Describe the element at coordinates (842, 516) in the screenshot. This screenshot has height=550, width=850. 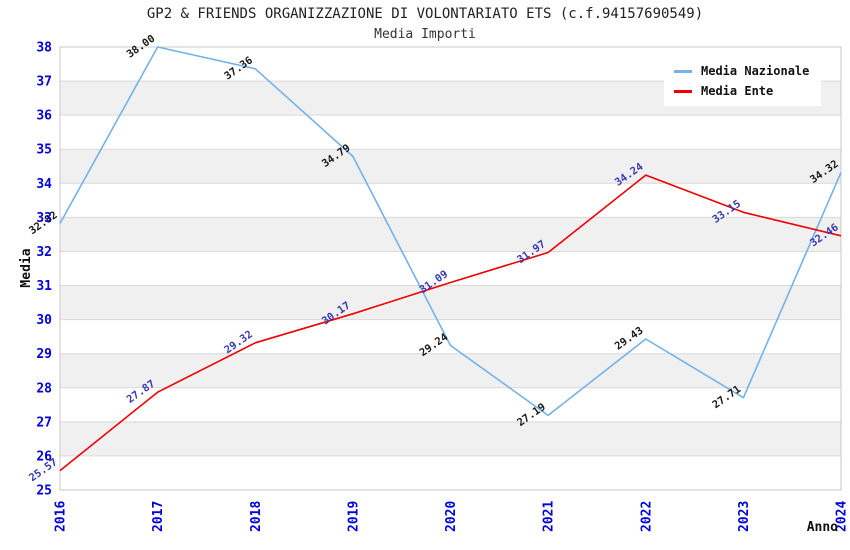
I see `x-tick-label: 2024` at that location.